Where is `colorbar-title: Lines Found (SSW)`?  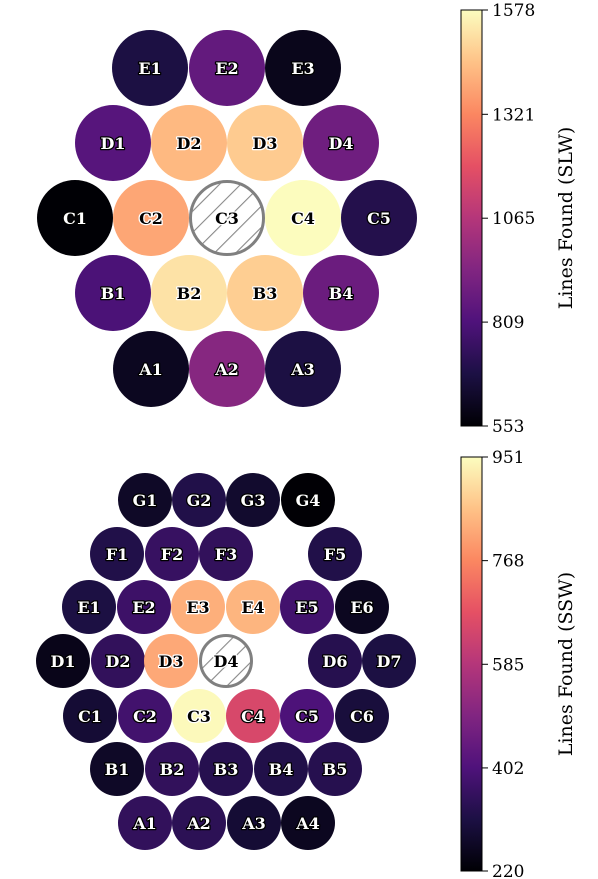 colorbar-title: Lines Found (SSW) is located at coordinates (566, 664).